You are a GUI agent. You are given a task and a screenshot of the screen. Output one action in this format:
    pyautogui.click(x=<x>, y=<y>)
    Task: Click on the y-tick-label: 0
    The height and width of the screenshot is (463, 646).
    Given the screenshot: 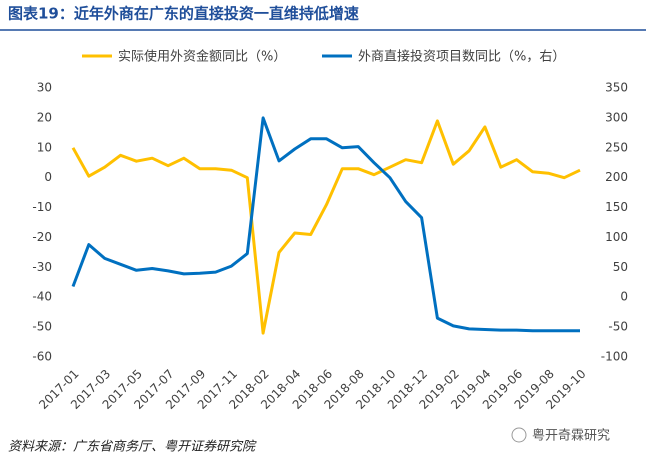 What is the action you would take?
    pyautogui.click(x=48, y=177)
    